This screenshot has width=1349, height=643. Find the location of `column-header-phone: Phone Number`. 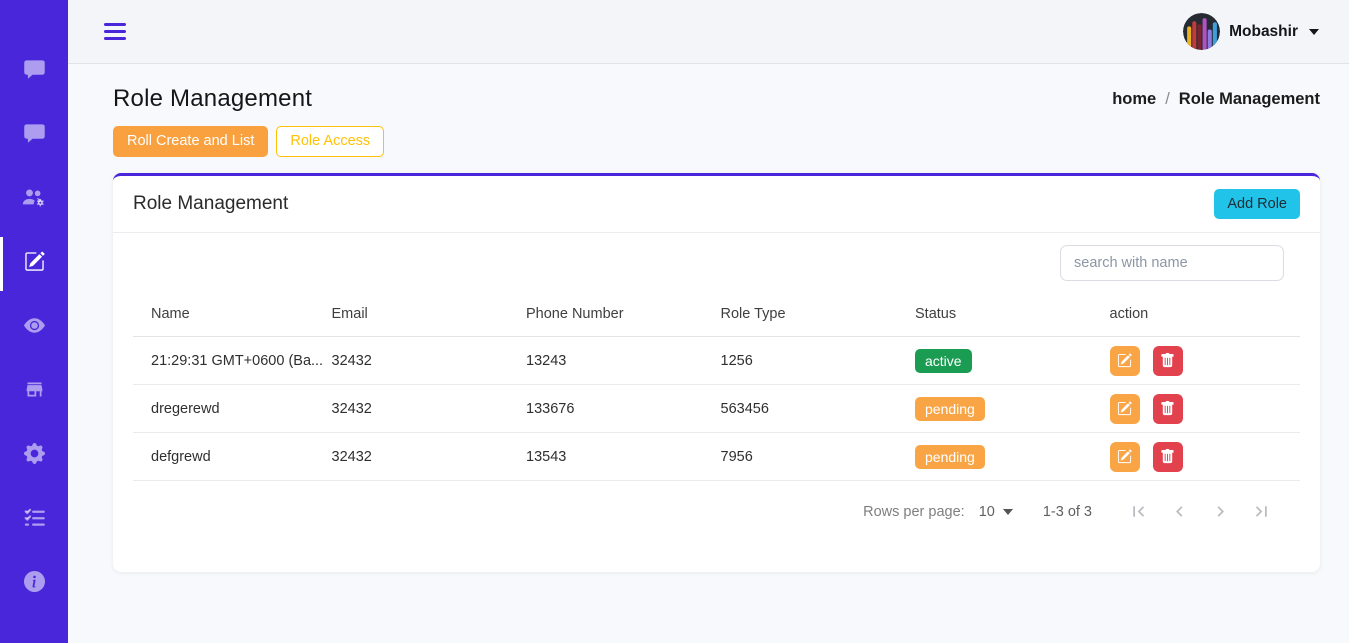

column-header-phone: Phone Number is located at coordinates (619, 317).